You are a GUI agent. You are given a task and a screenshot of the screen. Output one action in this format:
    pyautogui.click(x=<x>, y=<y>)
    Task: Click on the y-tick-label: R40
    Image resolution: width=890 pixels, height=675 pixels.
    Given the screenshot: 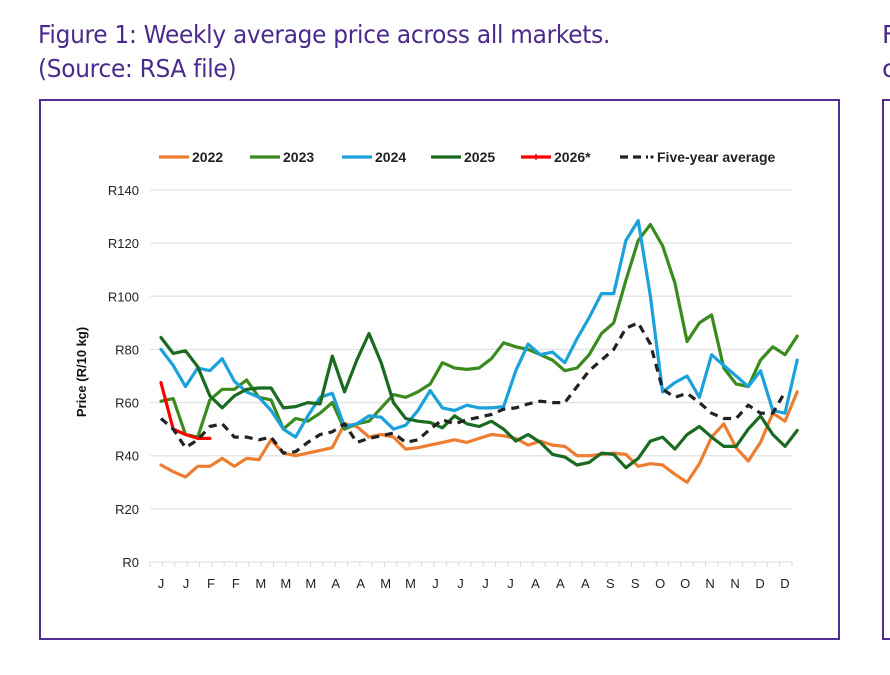 What is the action you would take?
    pyautogui.click(x=127, y=456)
    